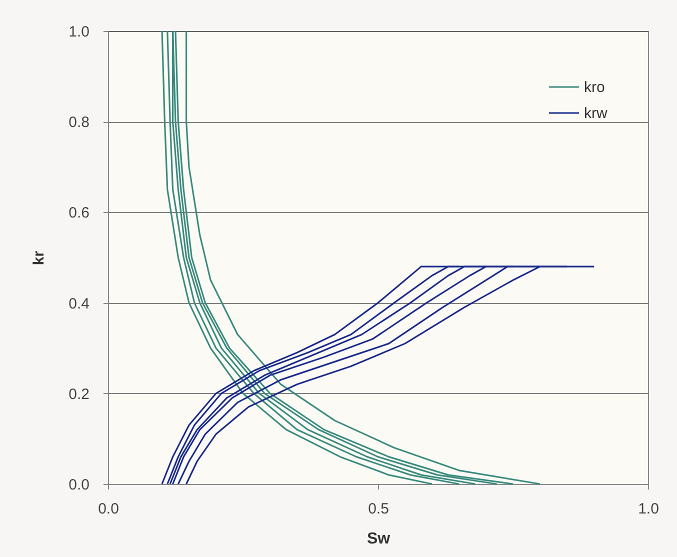 The height and width of the screenshot is (557, 677). Describe the element at coordinates (378, 509) in the screenshot. I see `x-tick-label: 0.5` at that location.